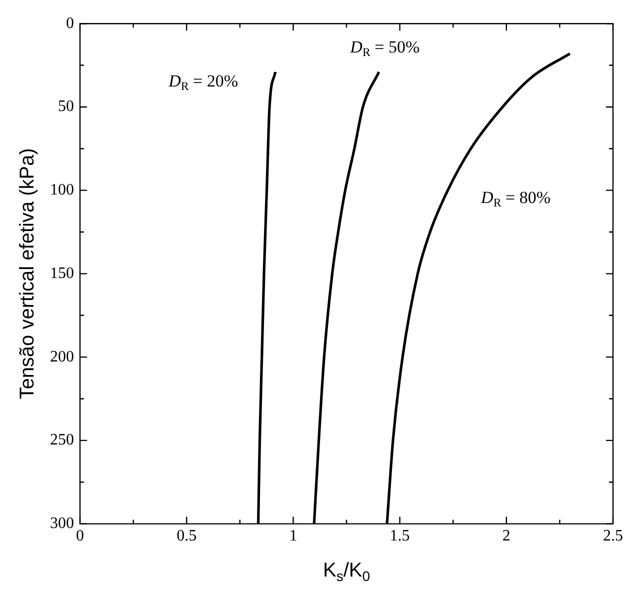 Image resolution: width=634 pixels, height=597 pixels. I want to click on y-tick-label: 200, so click(62, 357).